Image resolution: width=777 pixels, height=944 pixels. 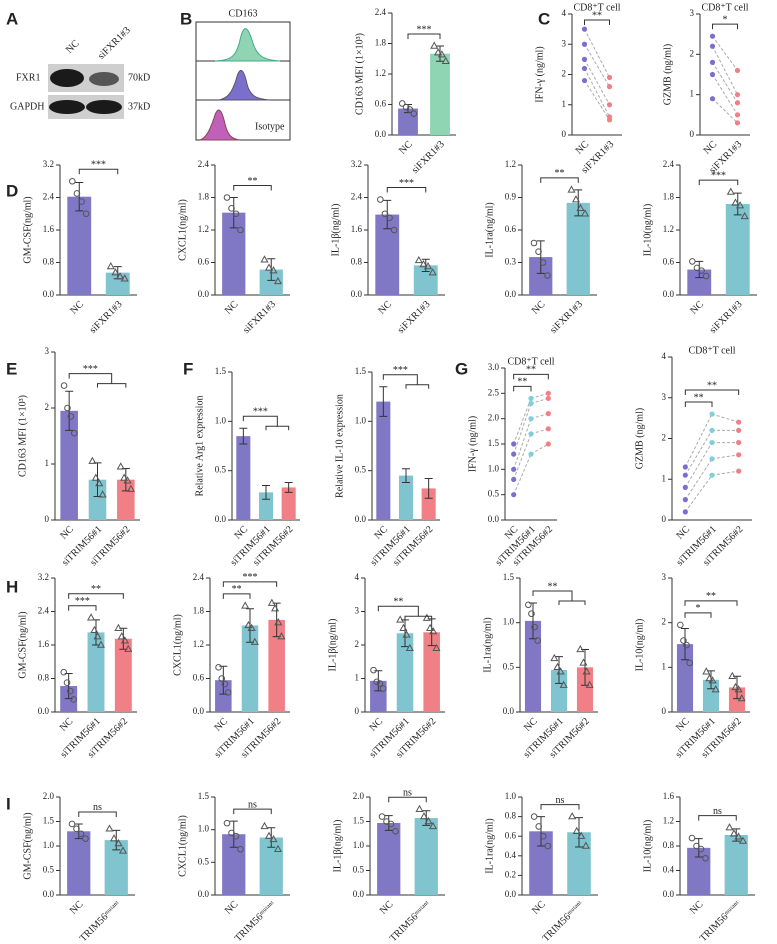 What do you see at coordinates (188, 368) in the screenshot?
I see `panel-label: F` at bounding box center [188, 368].